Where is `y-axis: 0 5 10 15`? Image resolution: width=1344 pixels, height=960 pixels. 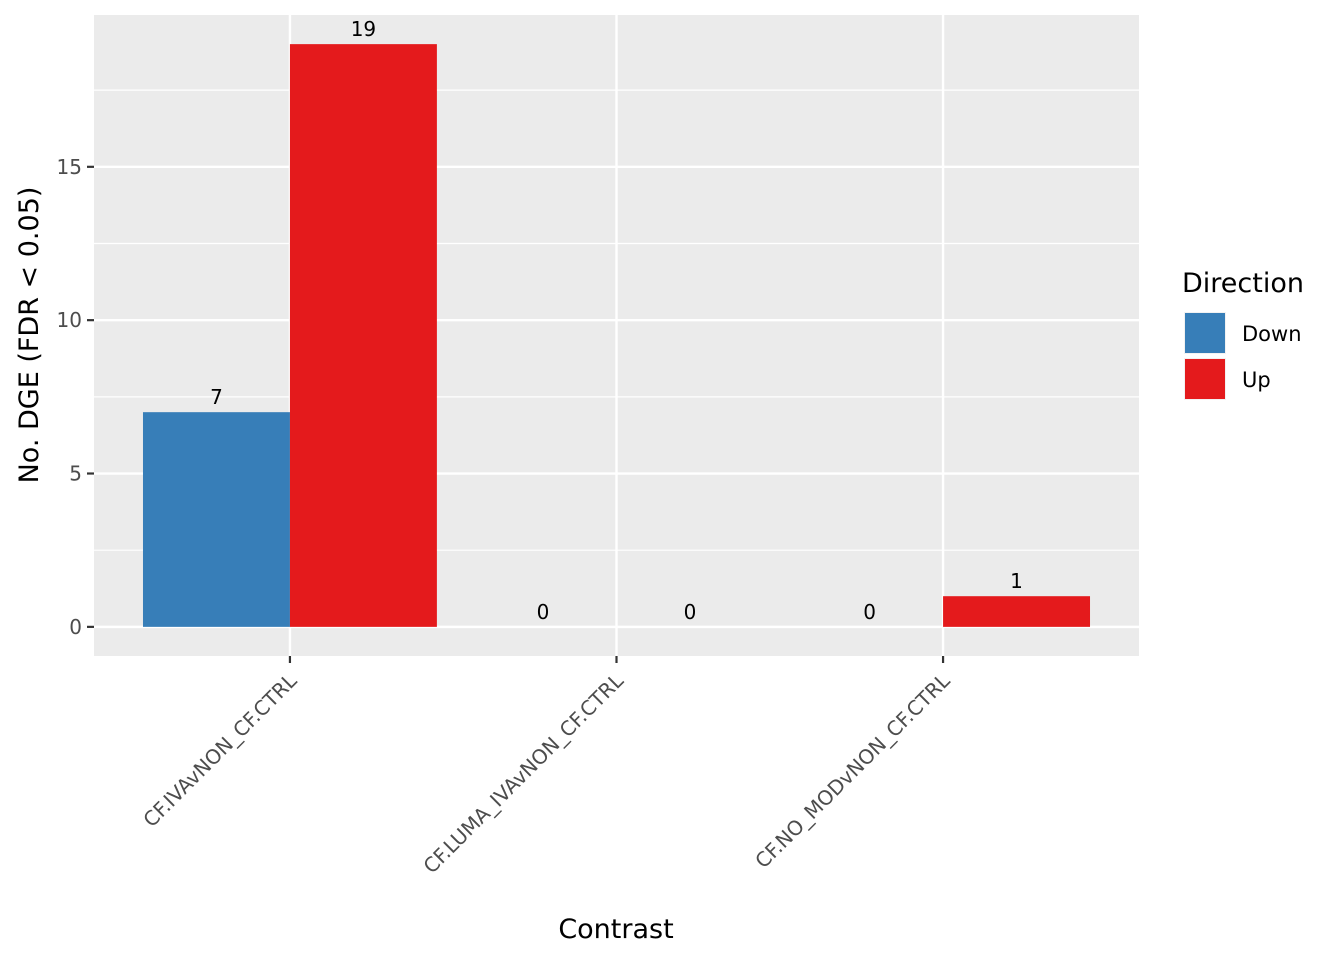 y-axis: 0 5 10 15 is located at coordinates (75, 397).